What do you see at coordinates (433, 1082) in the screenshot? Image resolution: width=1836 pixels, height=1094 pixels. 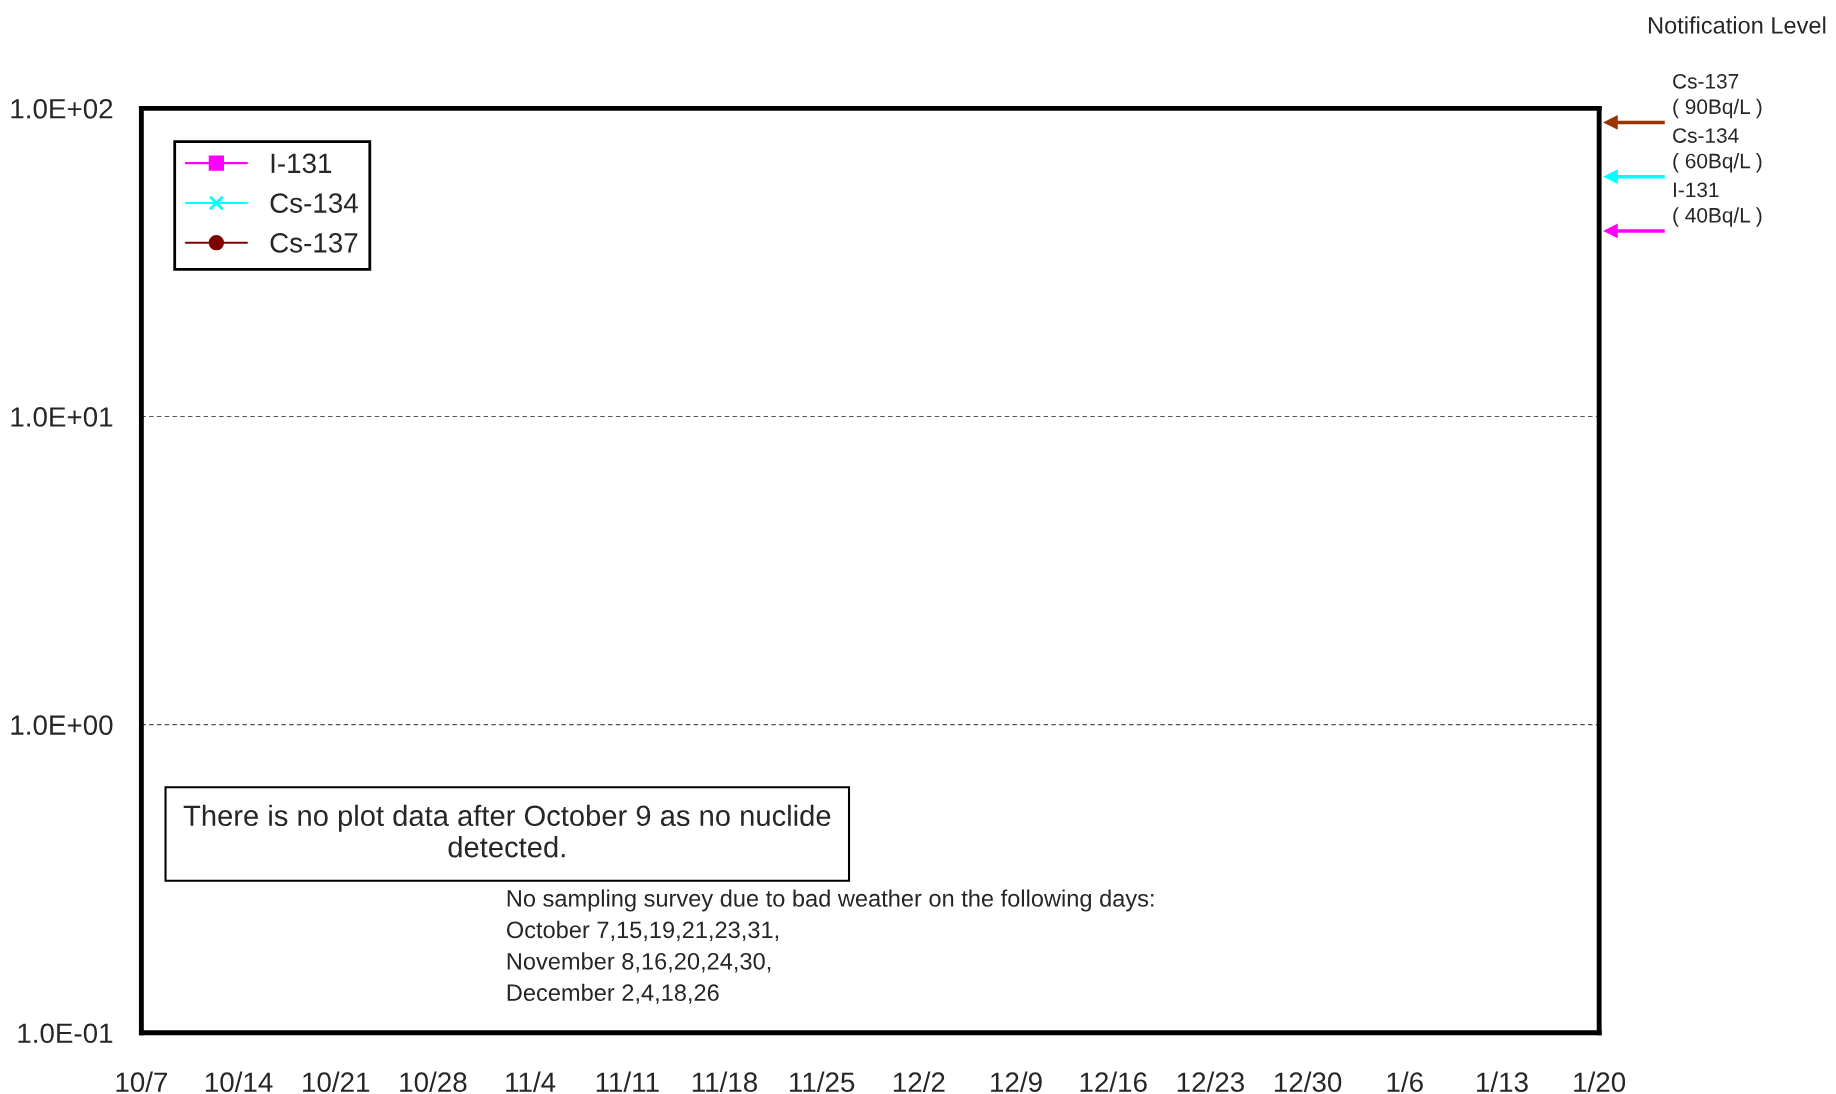 I see `x-tick-label: 10/28` at bounding box center [433, 1082].